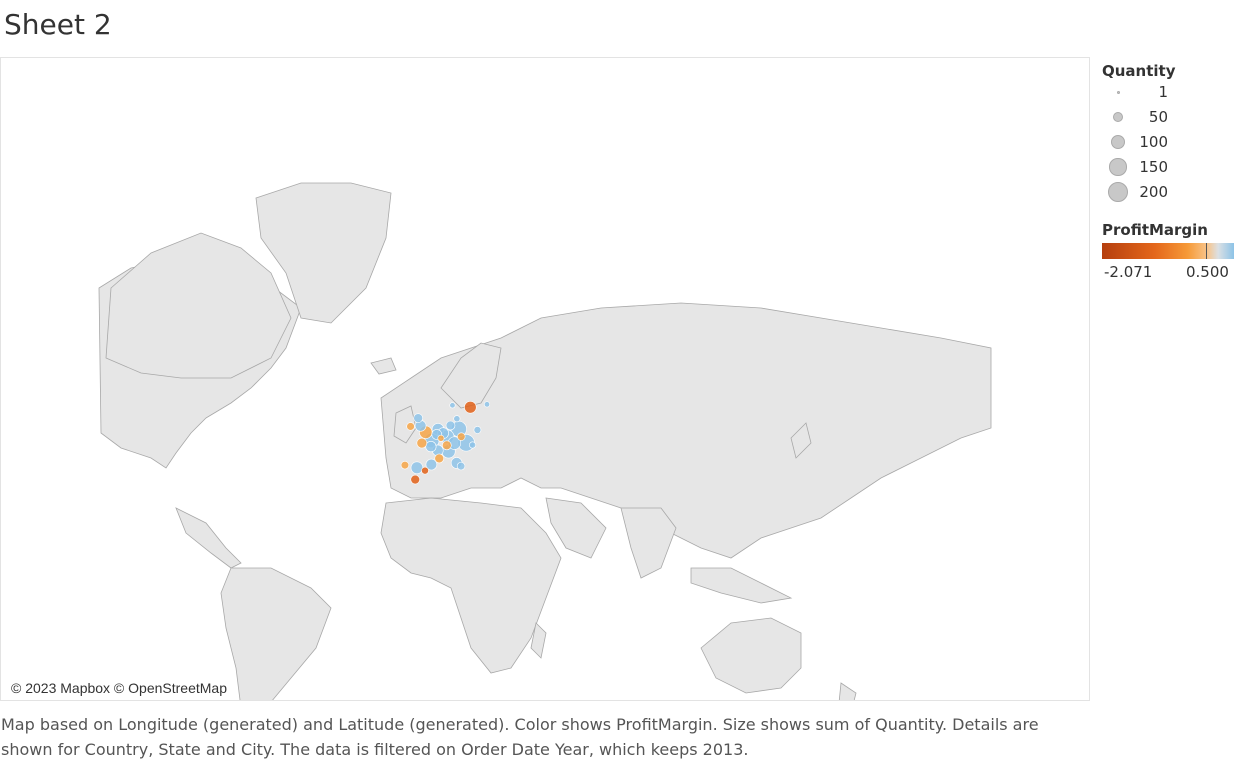 This screenshot has height=762, width=1242. What do you see at coordinates (1207, 272) in the screenshot?
I see `profit-max-label: 0.500` at bounding box center [1207, 272].